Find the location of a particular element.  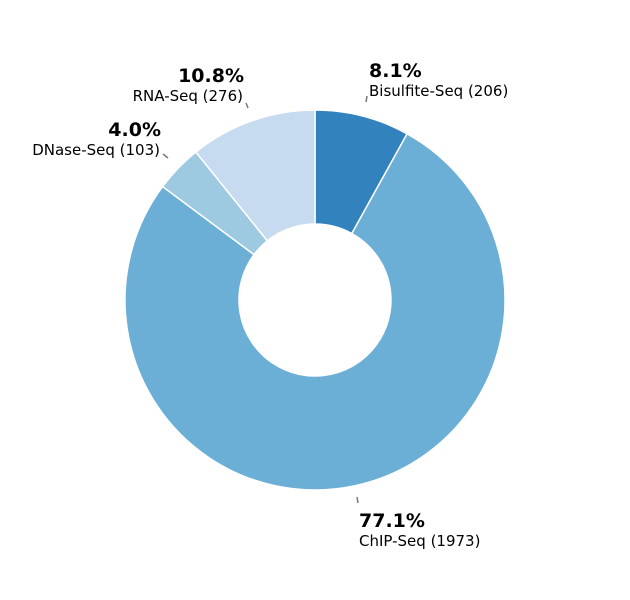

category-label-dnase-seq: DNase-Seq (103) is located at coordinates (96, 150).